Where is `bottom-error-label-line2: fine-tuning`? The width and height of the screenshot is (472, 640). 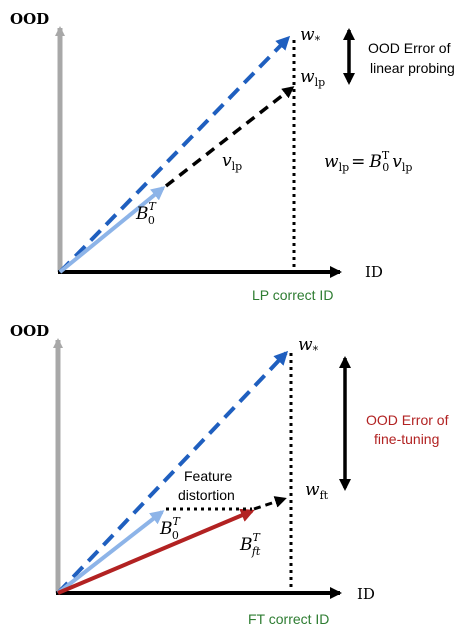
bottom-error-label-line2: fine-tuning is located at coordinates (406, 439).